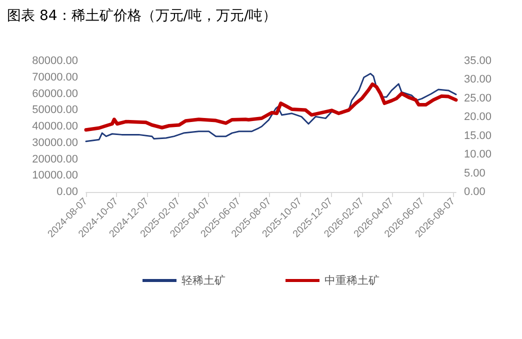 The image size is (522, 339). Describe the element at coordinates (352, 280) in the screenshot. I see `legend-label: 中重稀土矿` at that location.